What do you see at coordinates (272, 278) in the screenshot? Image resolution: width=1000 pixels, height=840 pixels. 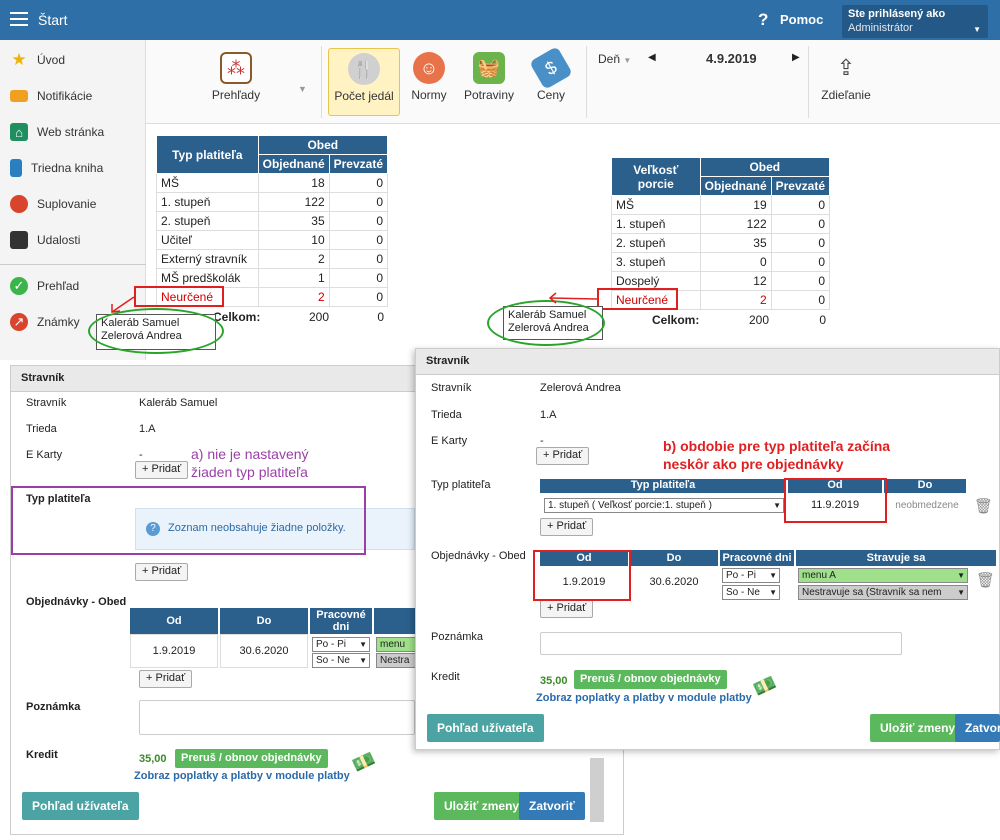 I see `table-row: MŠ predškolák 1 0` at bounding box center [272, 278].